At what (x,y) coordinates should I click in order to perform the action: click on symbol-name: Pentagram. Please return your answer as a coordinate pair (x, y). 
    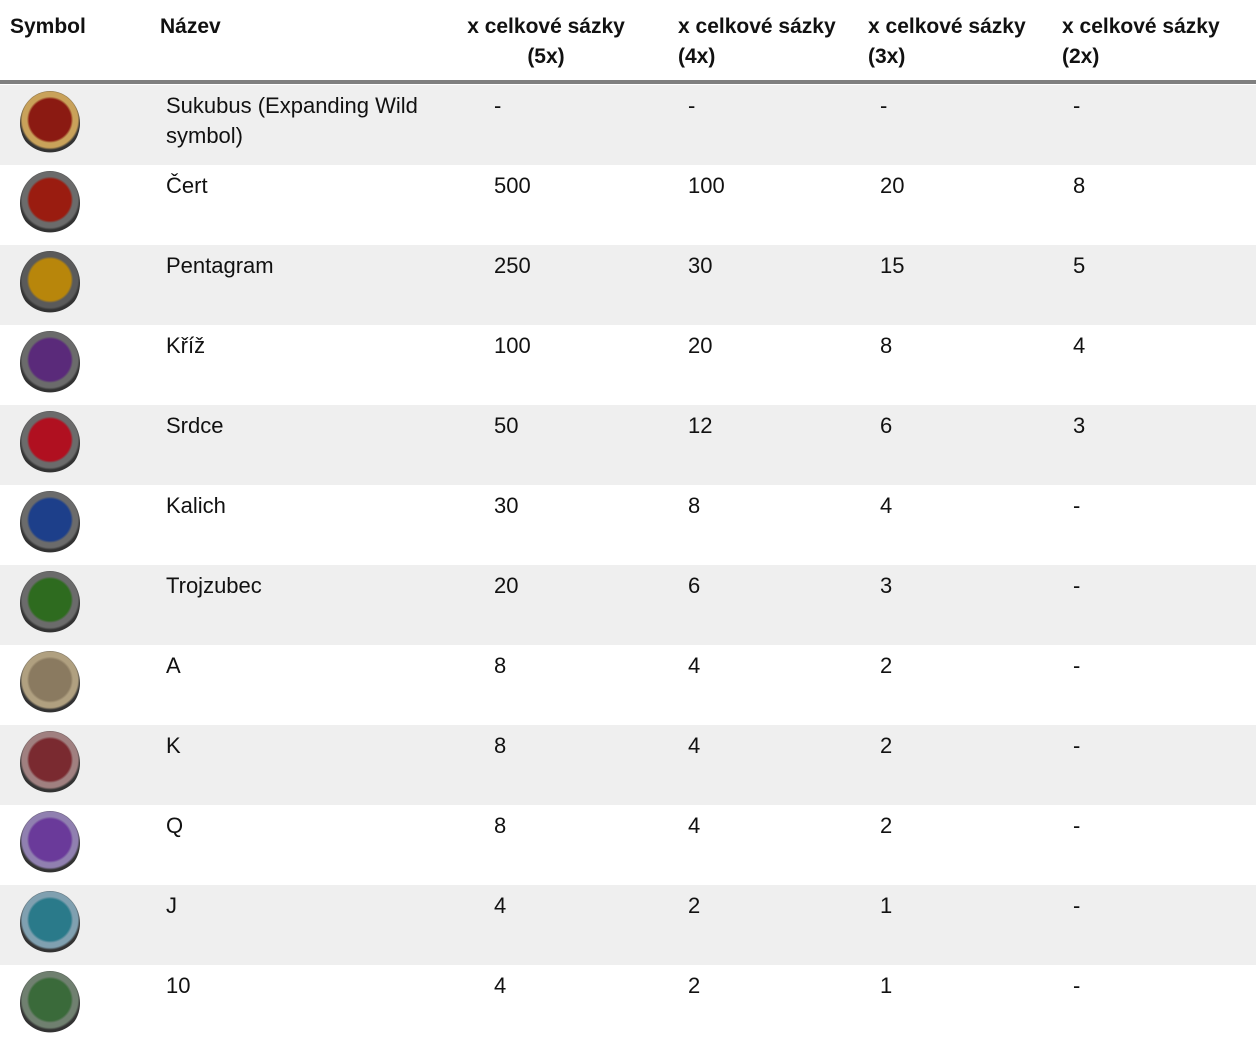
    Looking at the image, I should click on (220, 265).